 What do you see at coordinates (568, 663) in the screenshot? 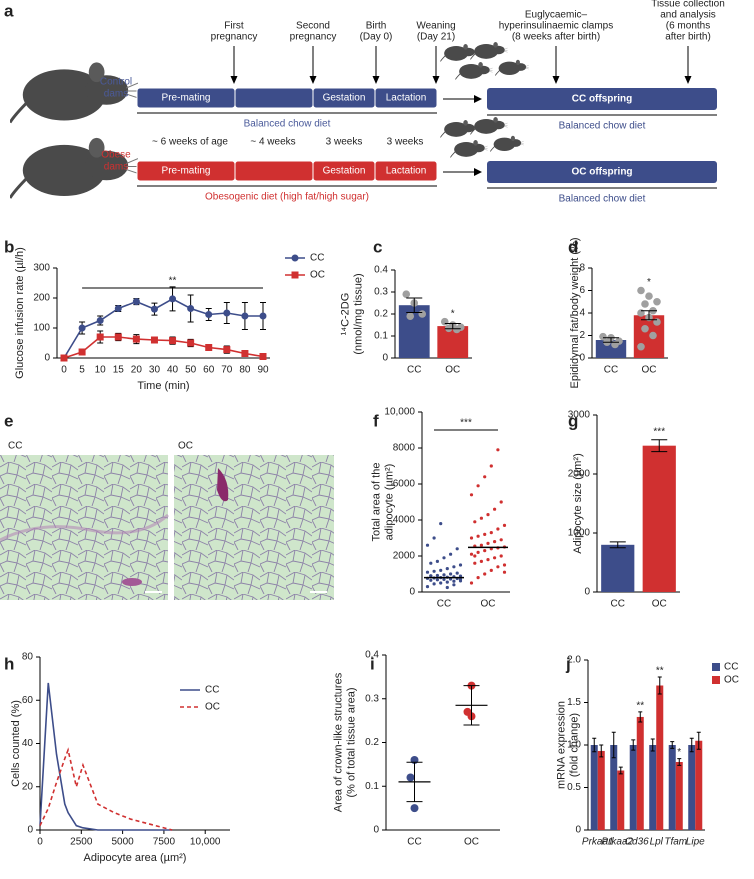
I see `panel-label: j` at bounding box center [568, 663].